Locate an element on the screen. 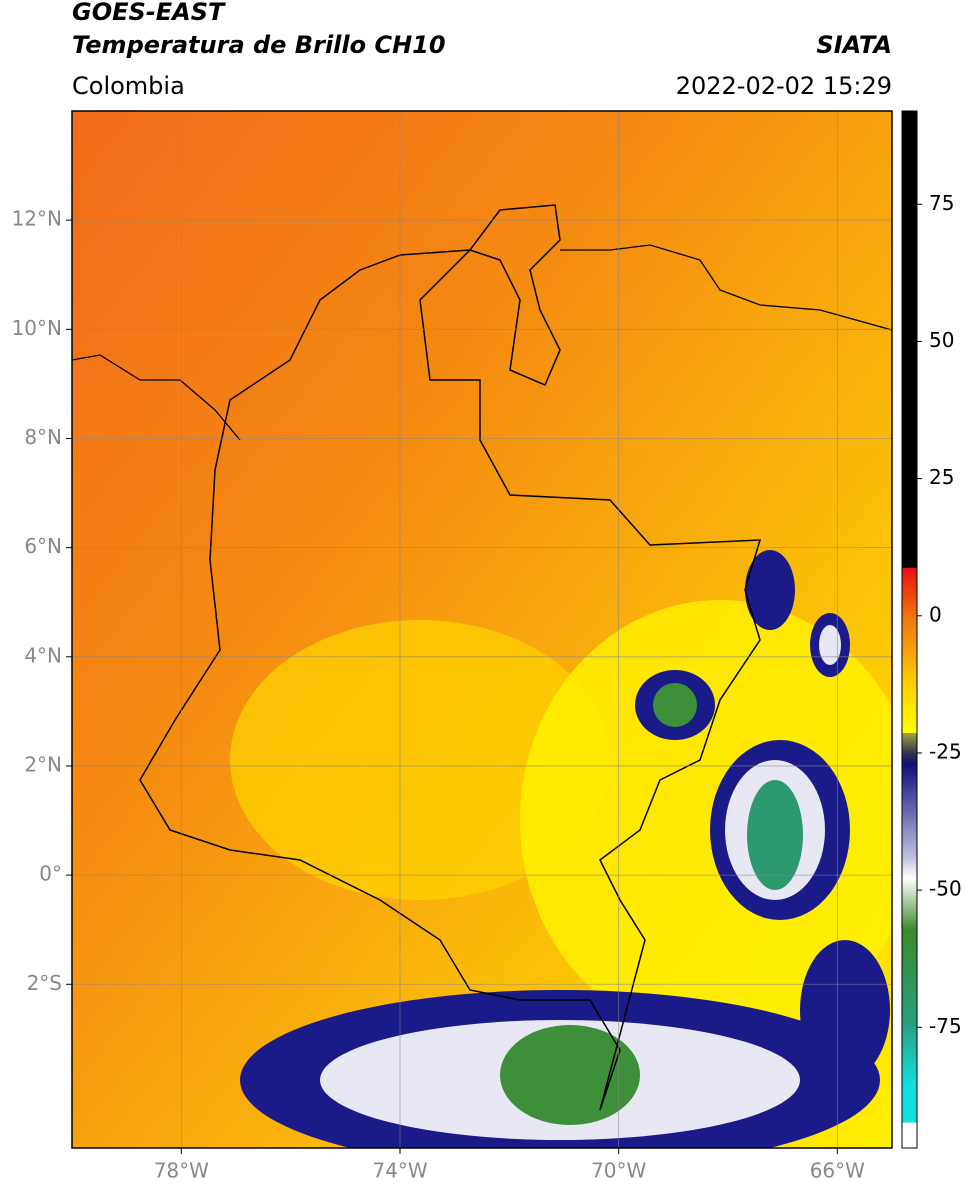  colorbar-tick-label: -25 is located at coordinates (945, 751).